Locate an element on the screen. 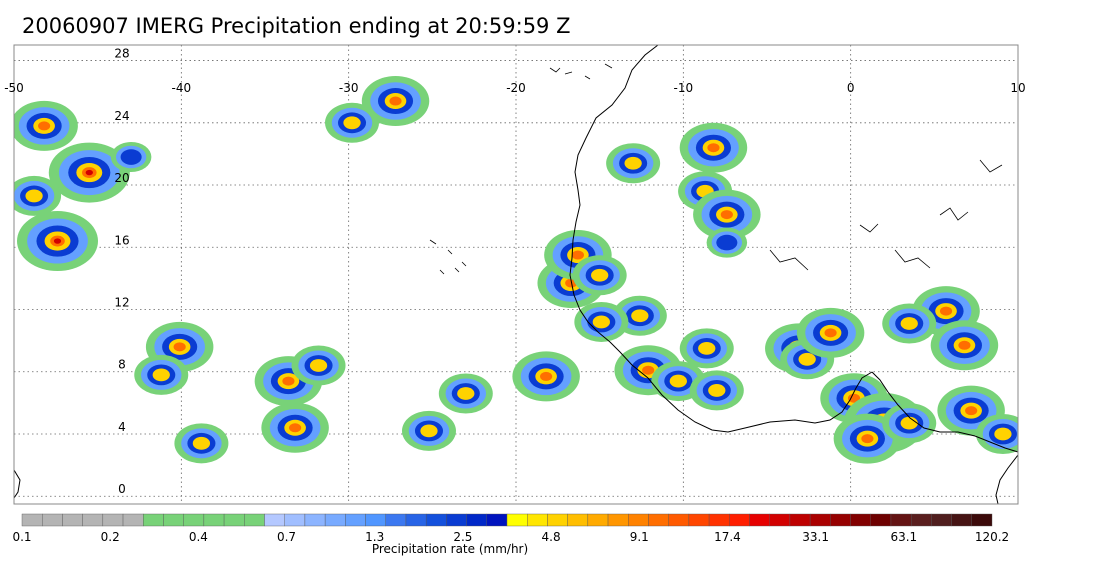 The height and width of the screenshot is (571, 1101). lat-tick-label: 0 is located at coordinates (122, 489).